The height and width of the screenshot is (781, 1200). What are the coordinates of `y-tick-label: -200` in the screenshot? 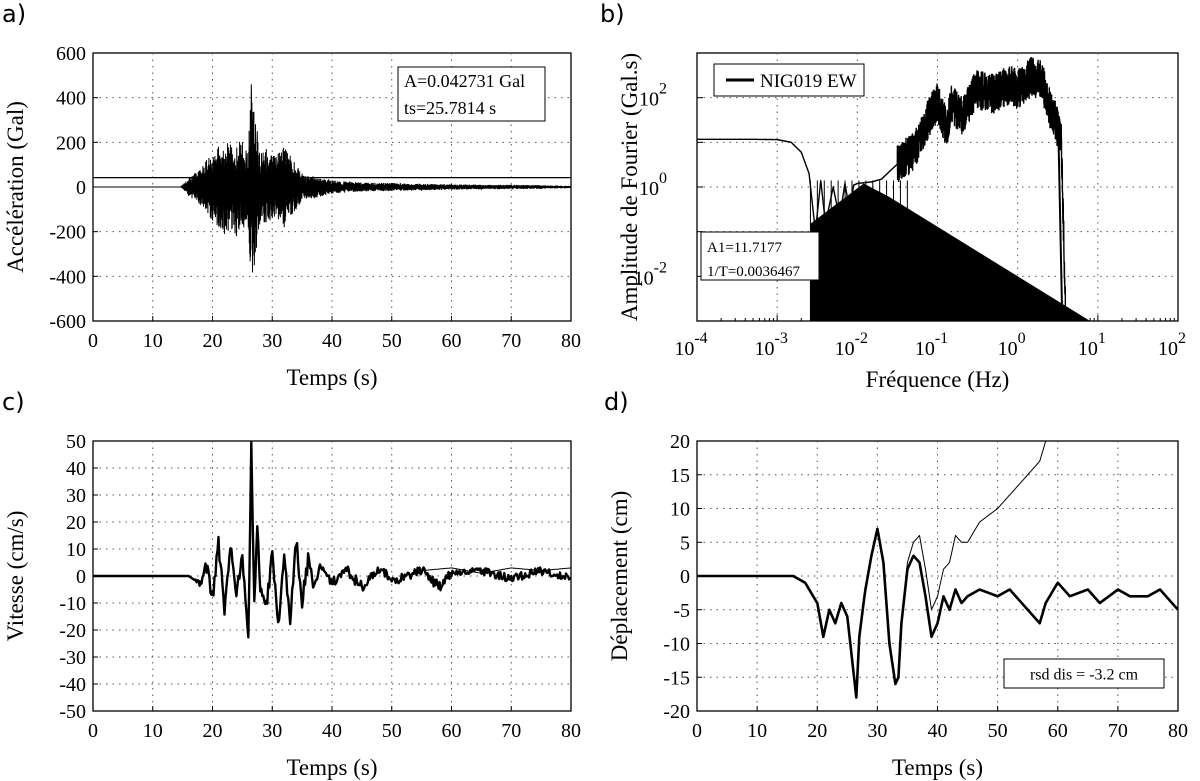 It's located at (67, 233).